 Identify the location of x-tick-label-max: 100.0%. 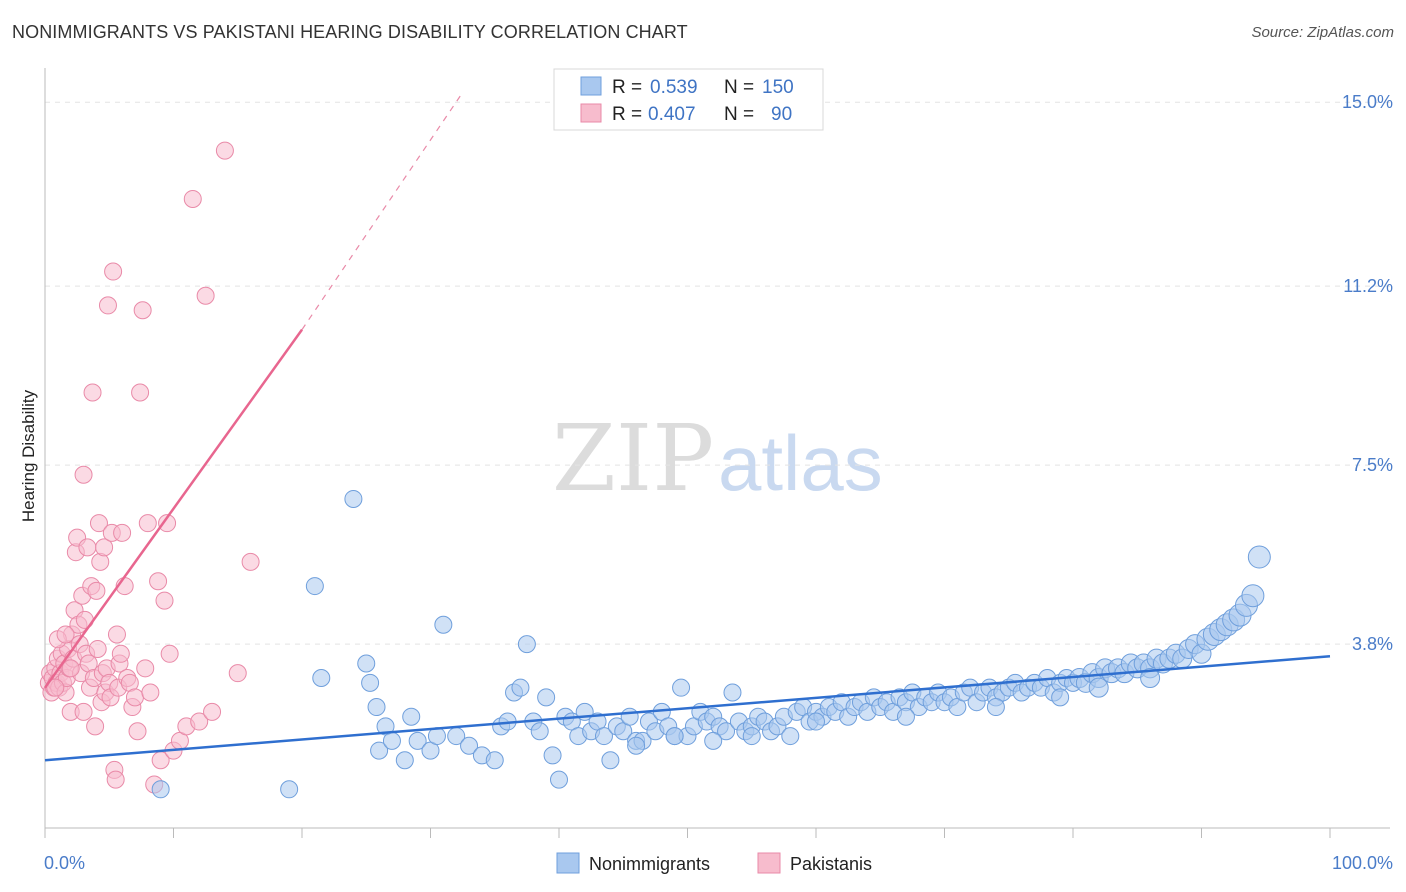
(1362, 863).